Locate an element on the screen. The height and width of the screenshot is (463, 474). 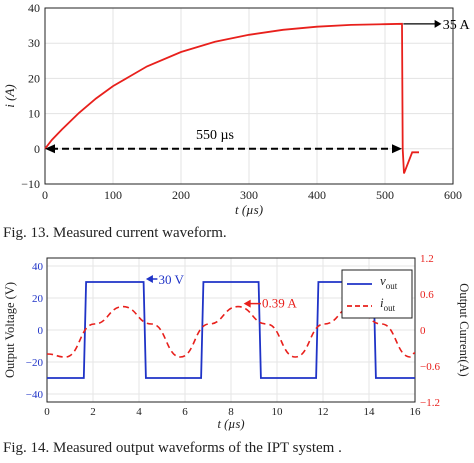
y-axis-label-right: Output Current(A) is located at coordinates (464, 329).